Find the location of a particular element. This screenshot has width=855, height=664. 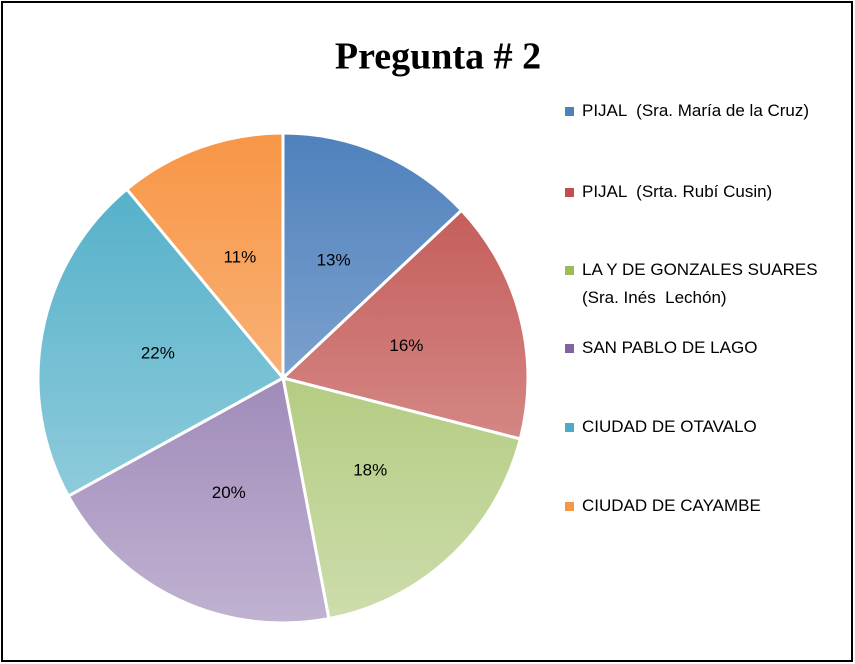

legend-label: CIUDAD DE OTAVALO is located at coordinates (669, 426).